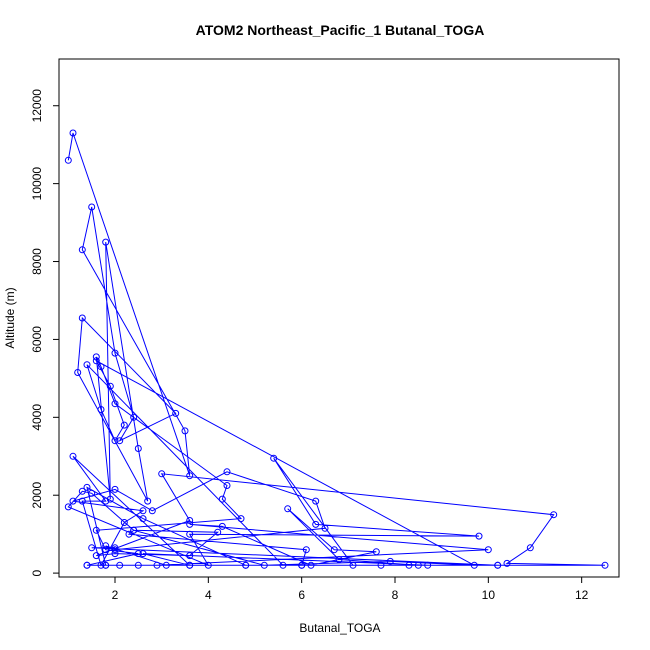 This screenshot has width=650, height=650. What do you see at coordinates (37, 184) in the screenshot?
I see `y-tick-label: 10000` at bounding box center [37, 184].